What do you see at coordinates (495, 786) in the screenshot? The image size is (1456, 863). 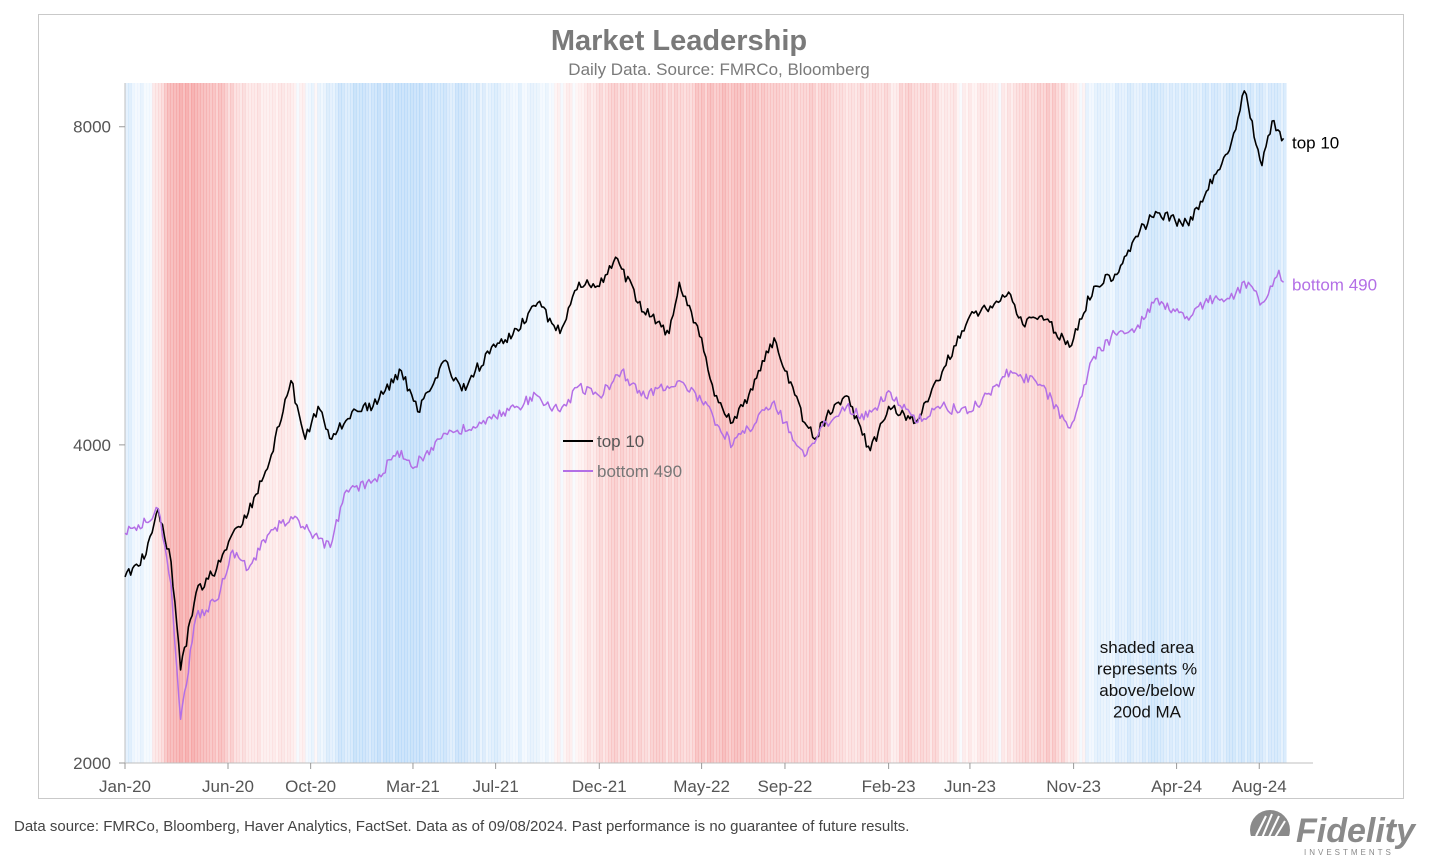 I see `x-tick-label: Jul-21` at bounding box center [495, 786].